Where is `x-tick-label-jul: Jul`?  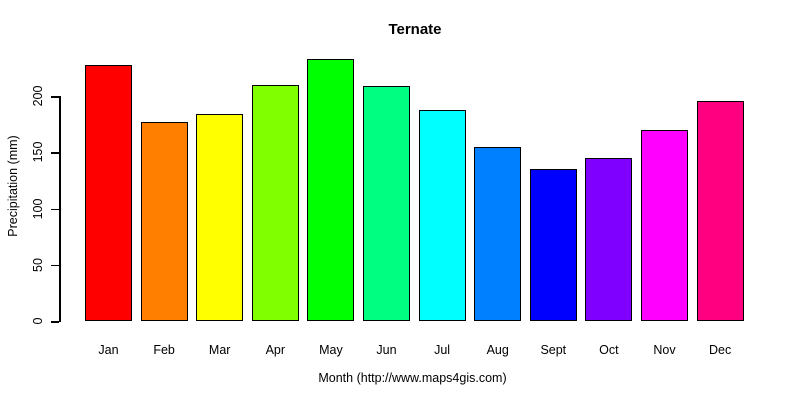 x-tick-label-jul: Jul is located at coordinates (442, 350).